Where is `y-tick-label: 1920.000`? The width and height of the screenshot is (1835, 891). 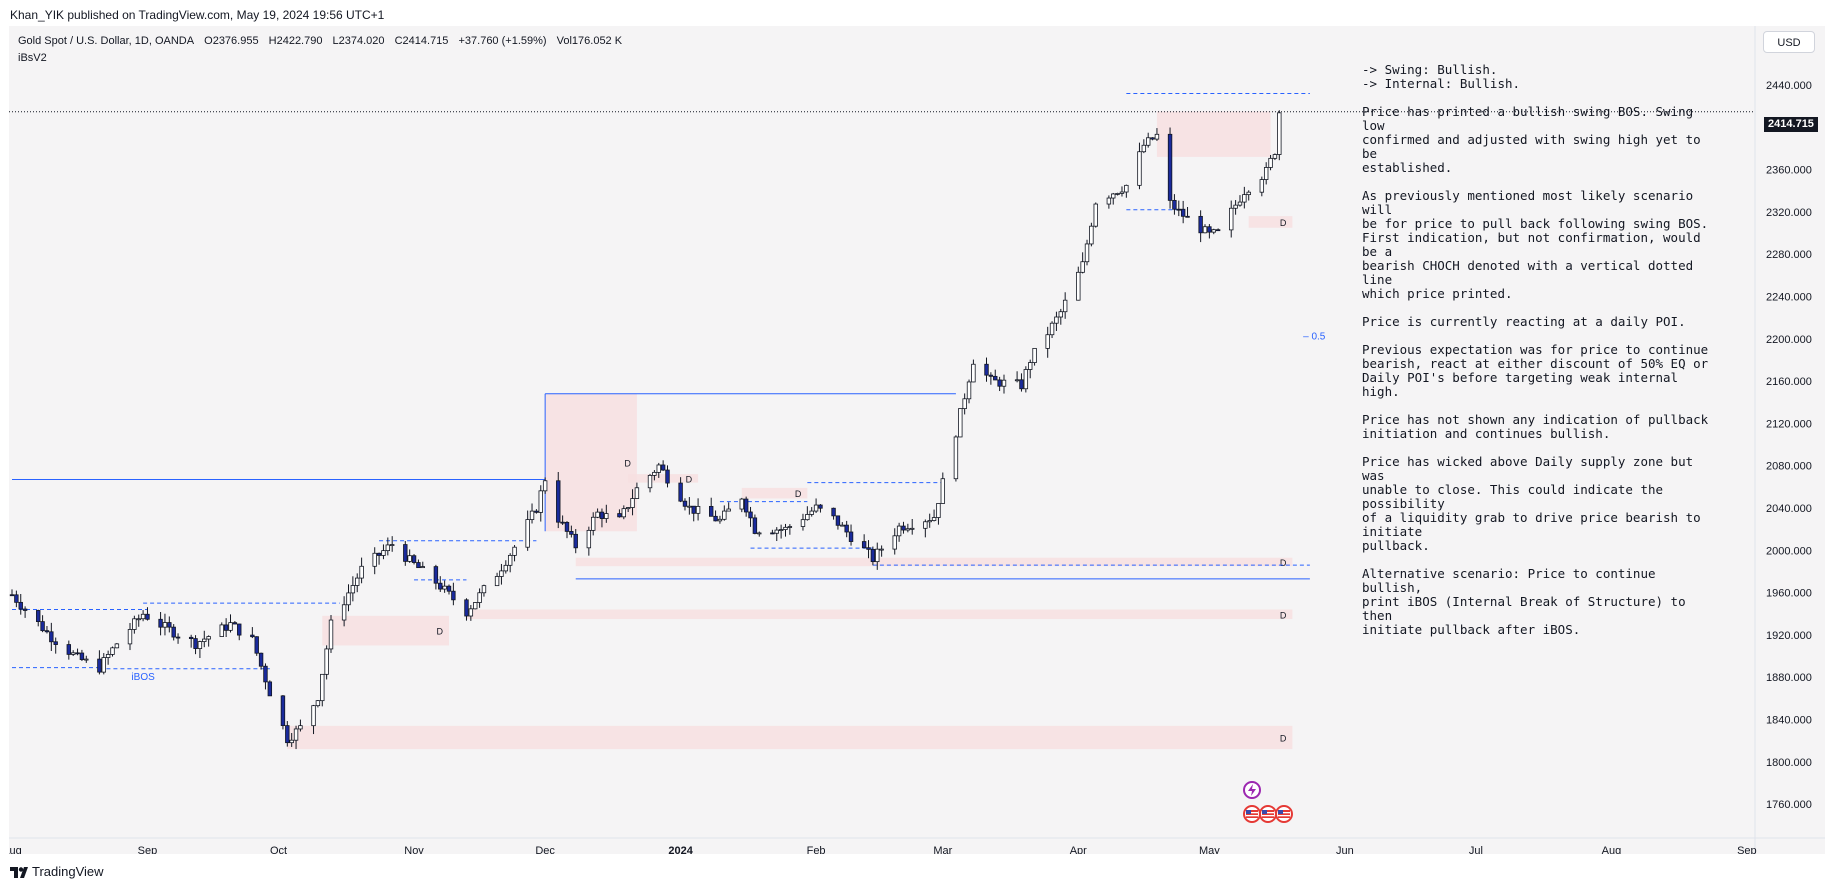 y-tick-label: 1920.000 is located at coordinates (1789, 636).